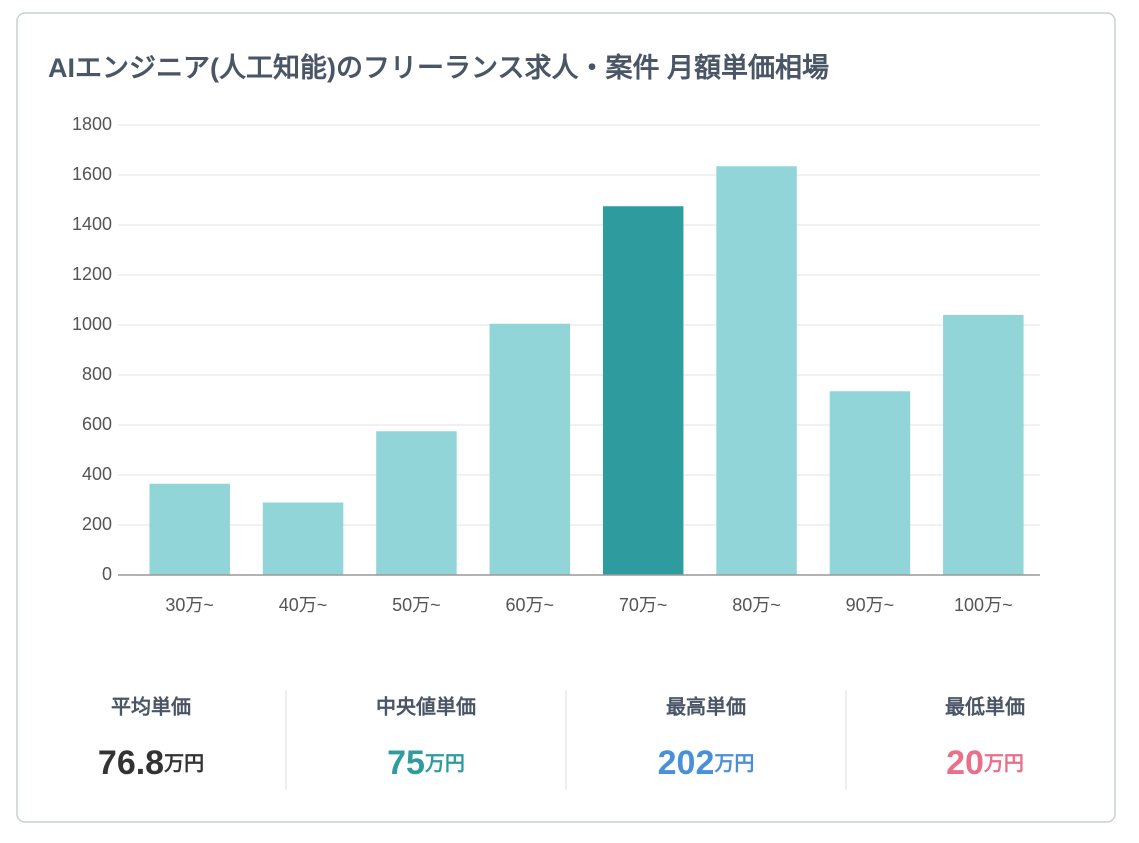 The height and width of the screenshot is (843, 1139). I want to click on stat-value: 202万円, so click(706, 763).